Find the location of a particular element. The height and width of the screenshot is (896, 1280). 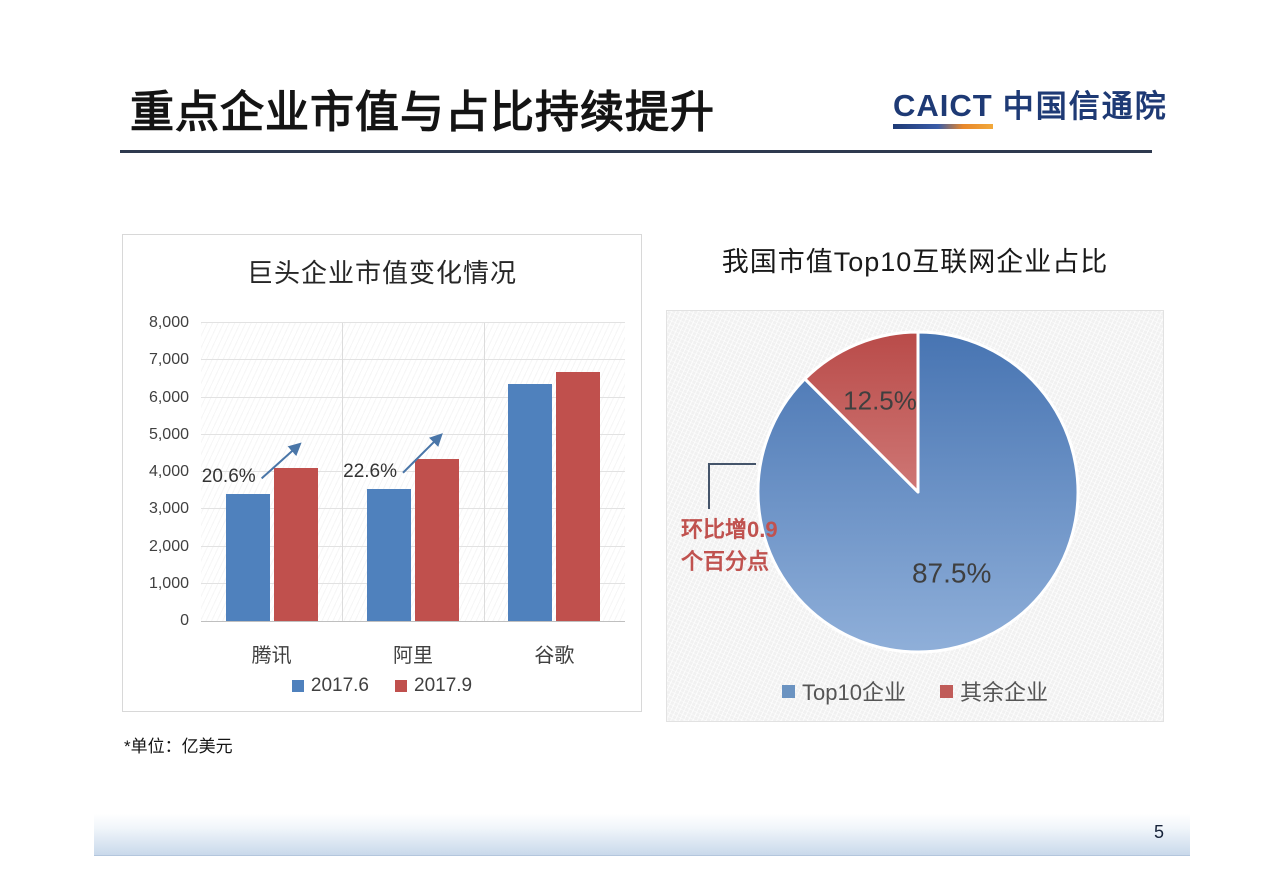

pie-slice-label-0: 87.5% is located at coordinates (951, 572).